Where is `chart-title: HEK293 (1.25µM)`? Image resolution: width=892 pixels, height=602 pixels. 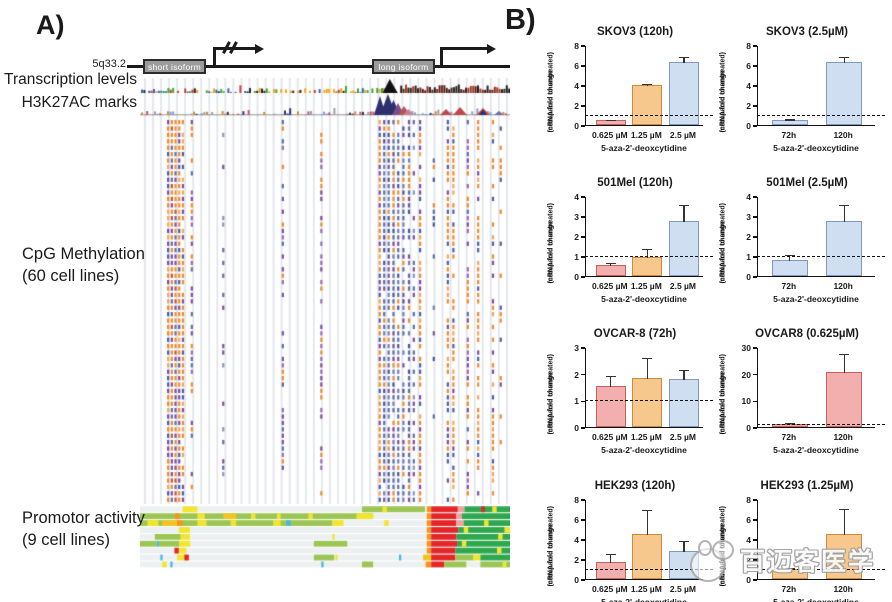
chart-title: HEK293 (1.25µM) is located at coordinates (807, 486).